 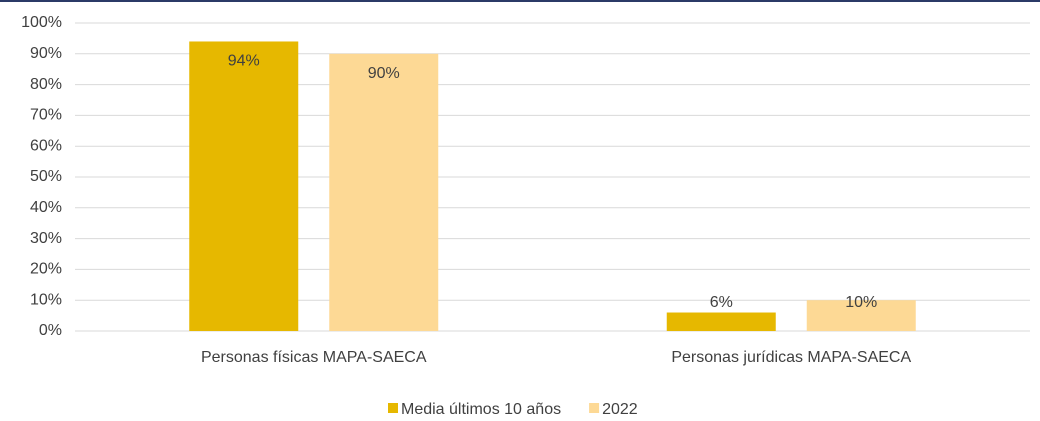 I want to click on y-tick-label: 100%, so click(x=41, y=22).